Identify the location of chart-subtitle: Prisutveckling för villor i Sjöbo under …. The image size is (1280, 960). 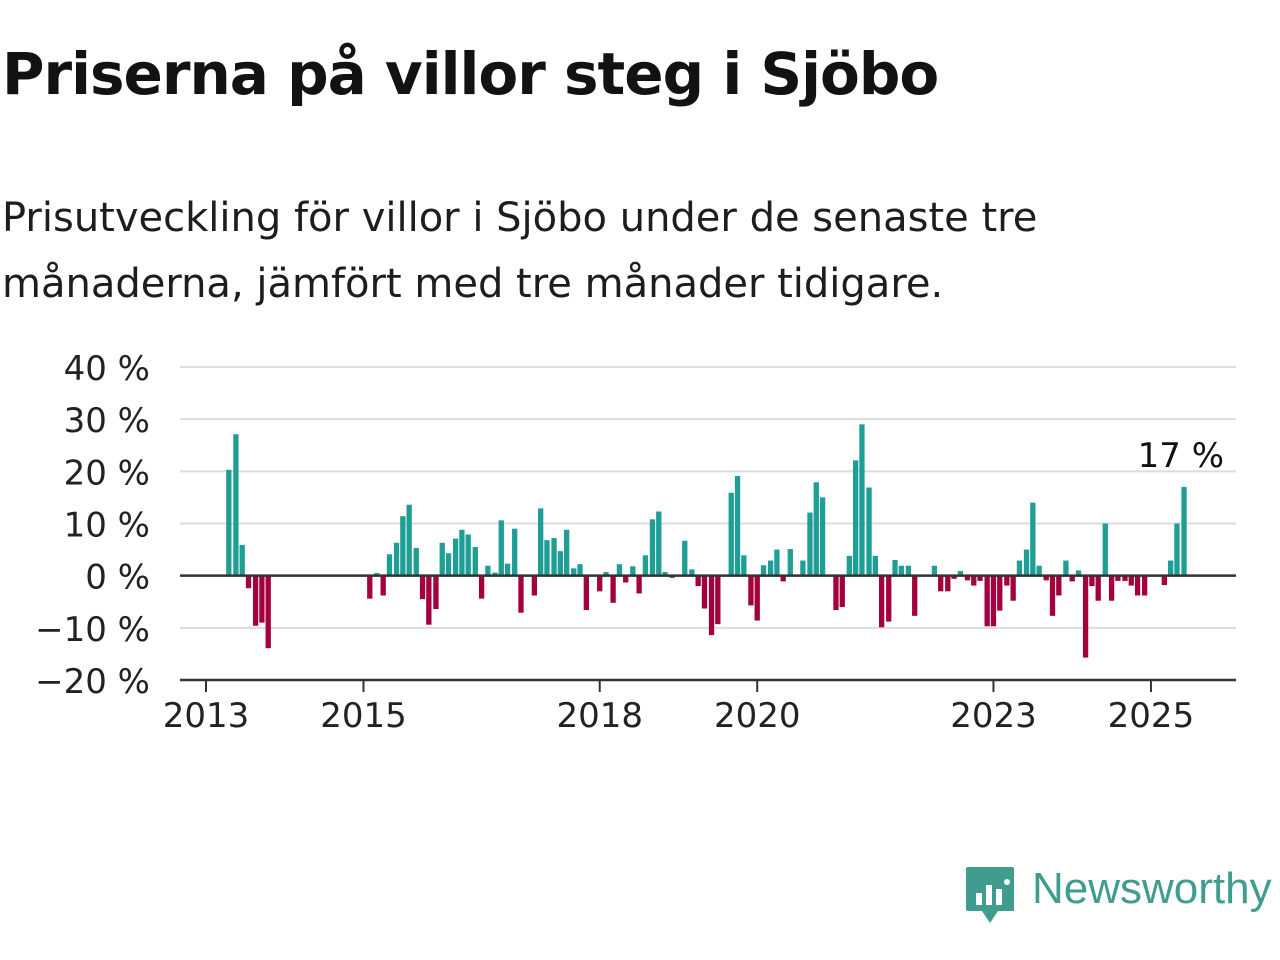
(520, 251).